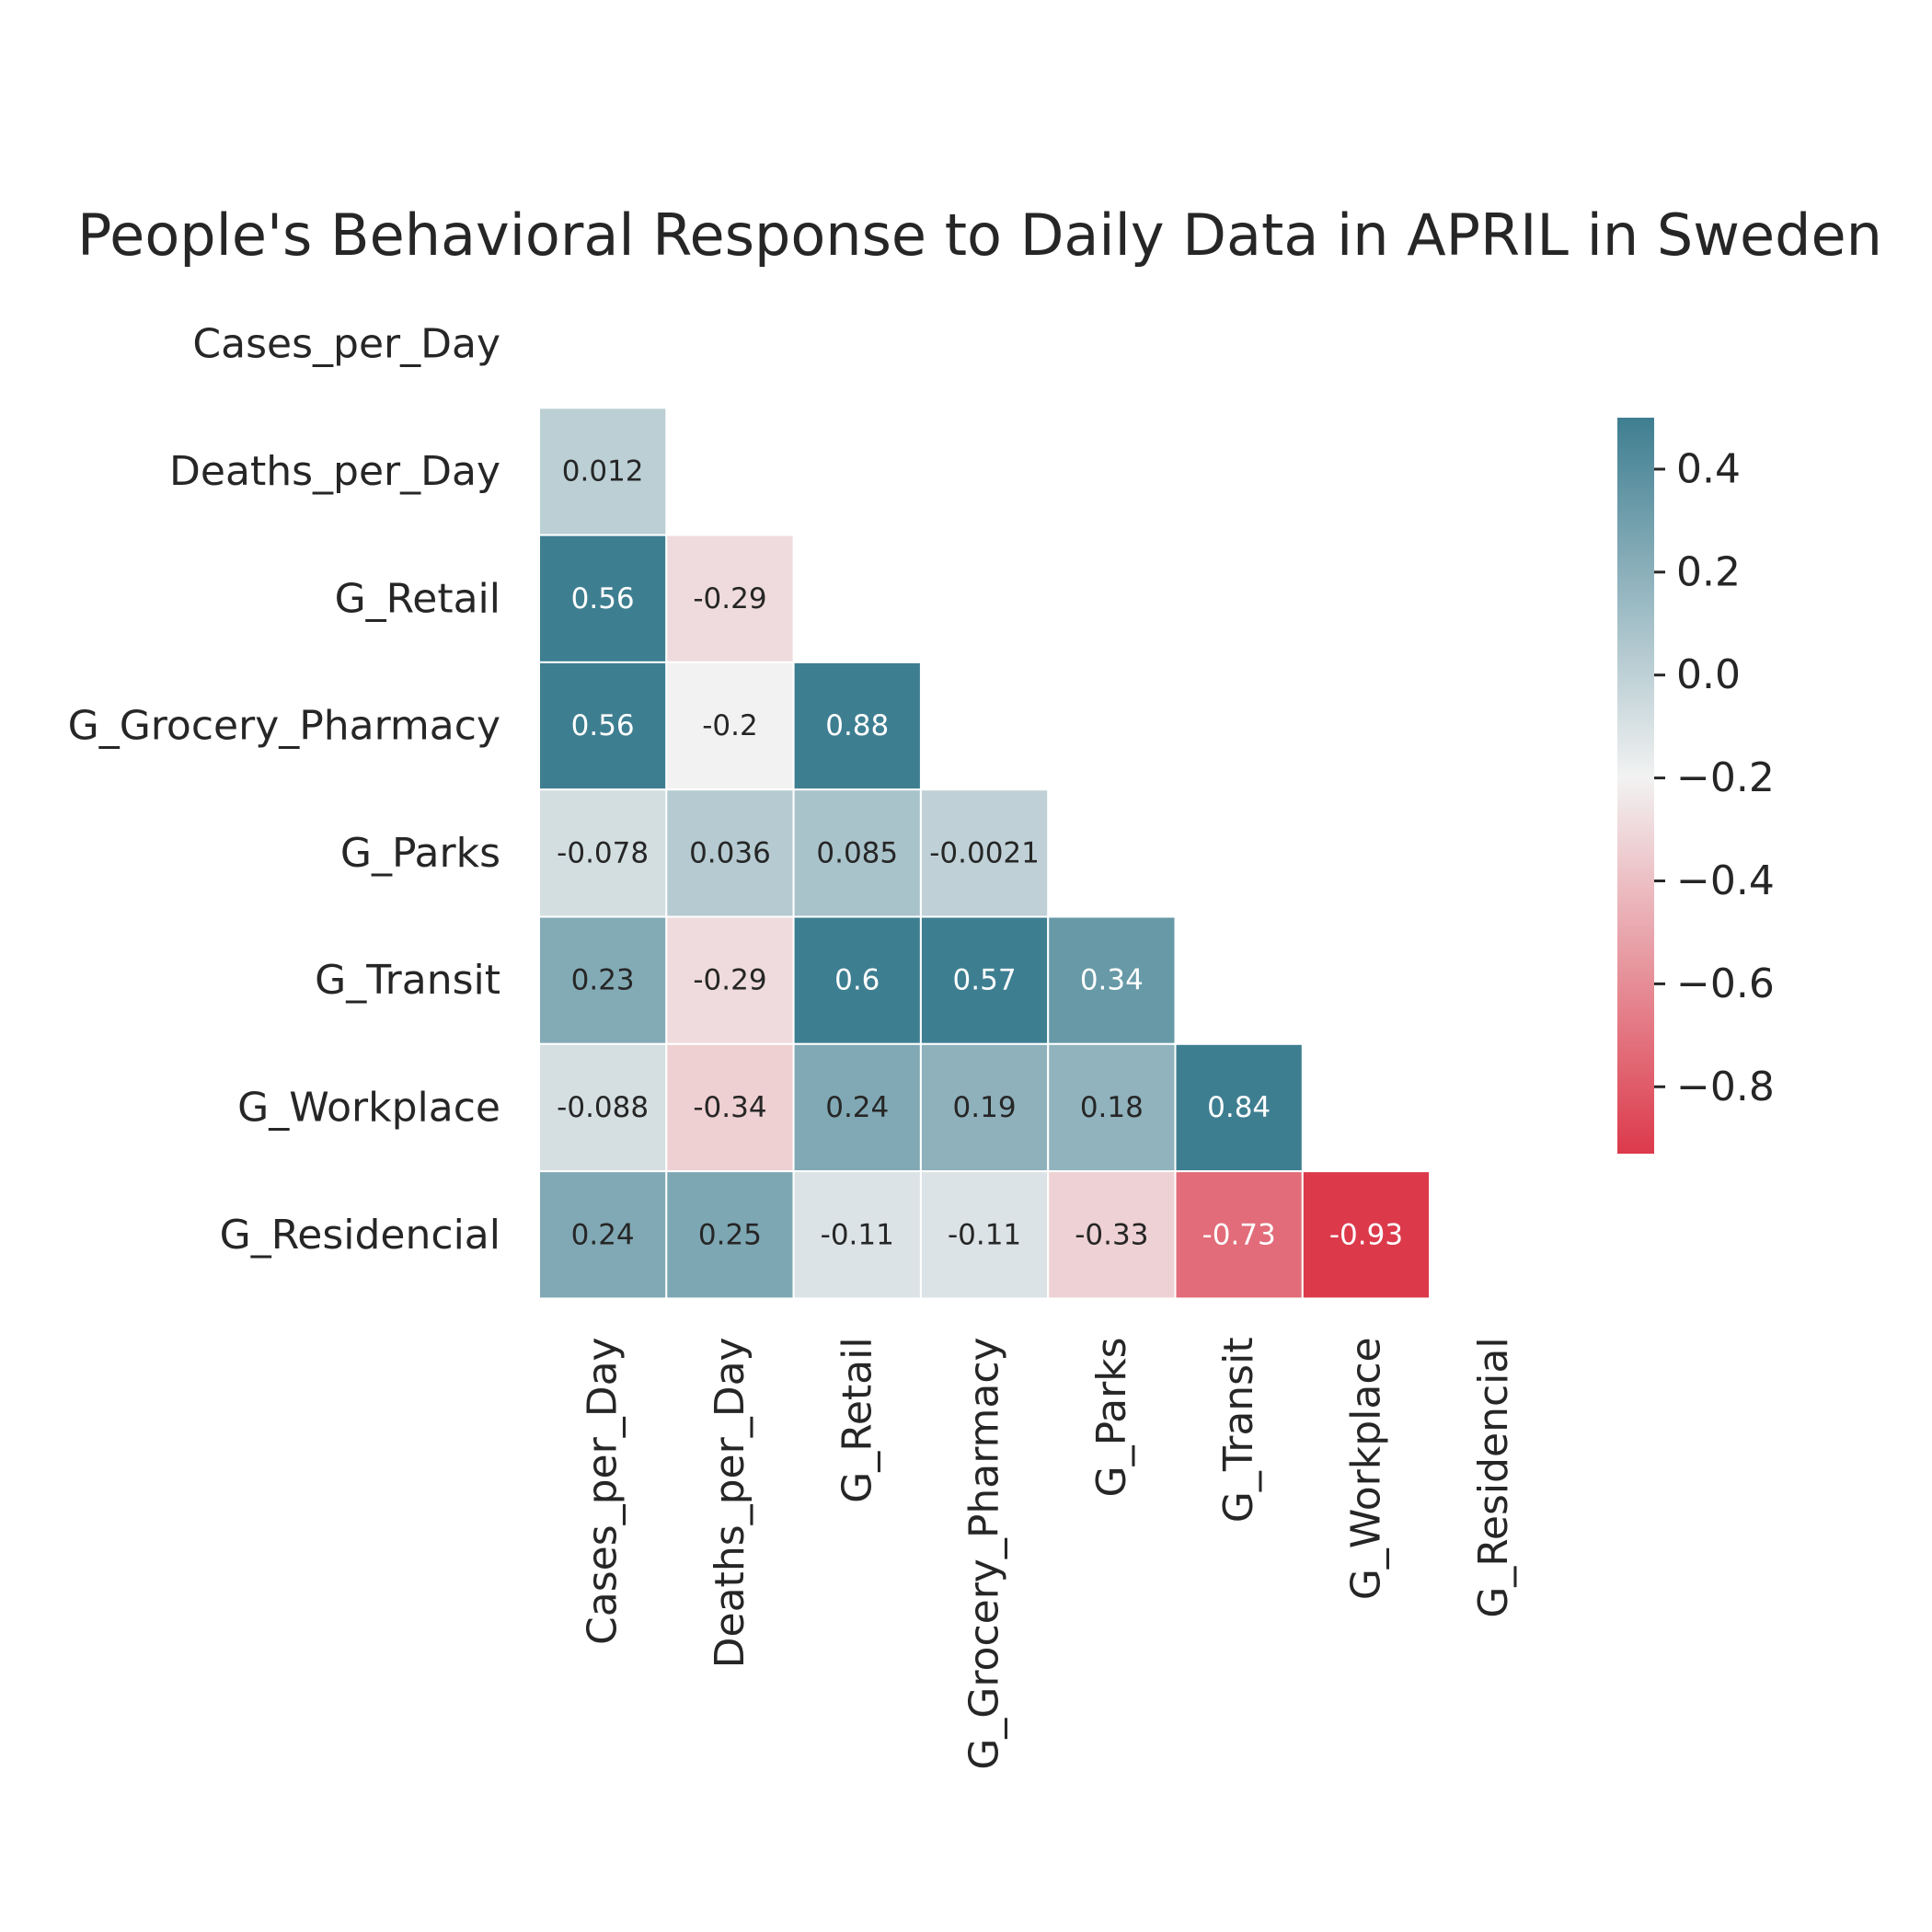 The height and width of the screenshot is (1932, 1932). What do you see at coordinates (346, 344) in the screenshot?
I see `y-tick-label: Cases_per_Day` at bounding box center [346, 344].